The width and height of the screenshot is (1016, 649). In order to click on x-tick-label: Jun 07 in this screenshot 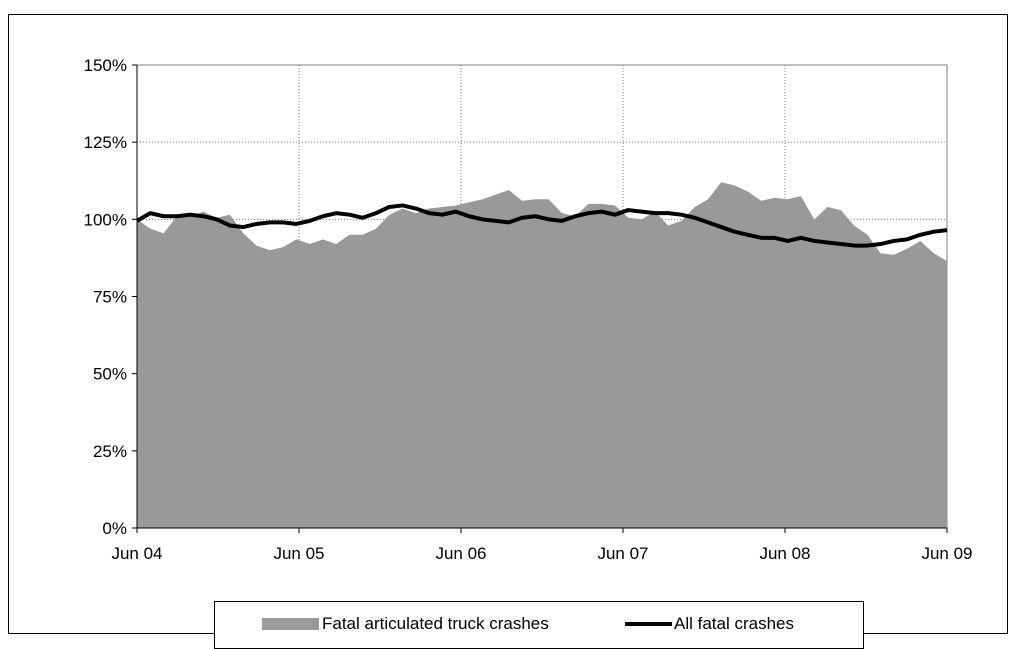, I will do `click(622, 553)`.